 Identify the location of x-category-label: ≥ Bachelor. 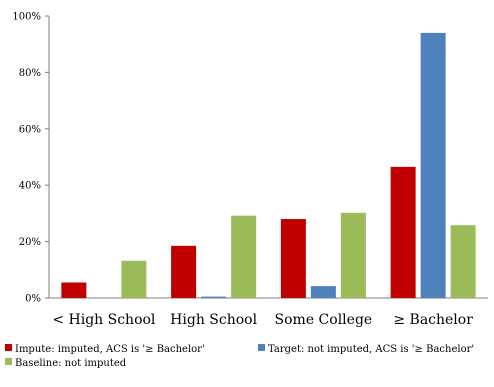
(433, 320).